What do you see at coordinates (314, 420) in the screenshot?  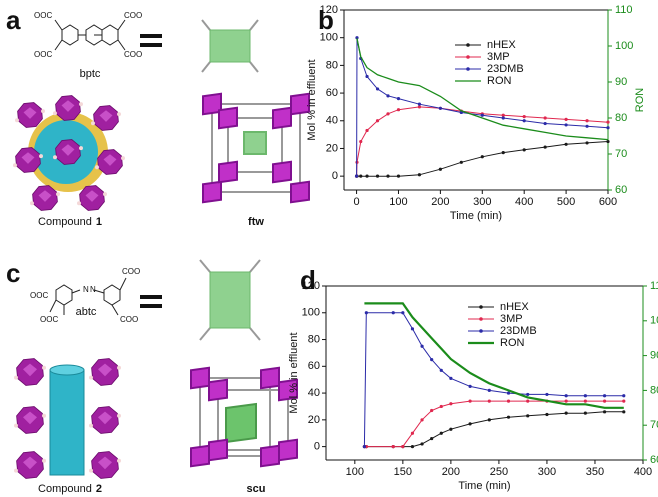 I see `y-tick-label: 20` at bounding box center [314, 420].